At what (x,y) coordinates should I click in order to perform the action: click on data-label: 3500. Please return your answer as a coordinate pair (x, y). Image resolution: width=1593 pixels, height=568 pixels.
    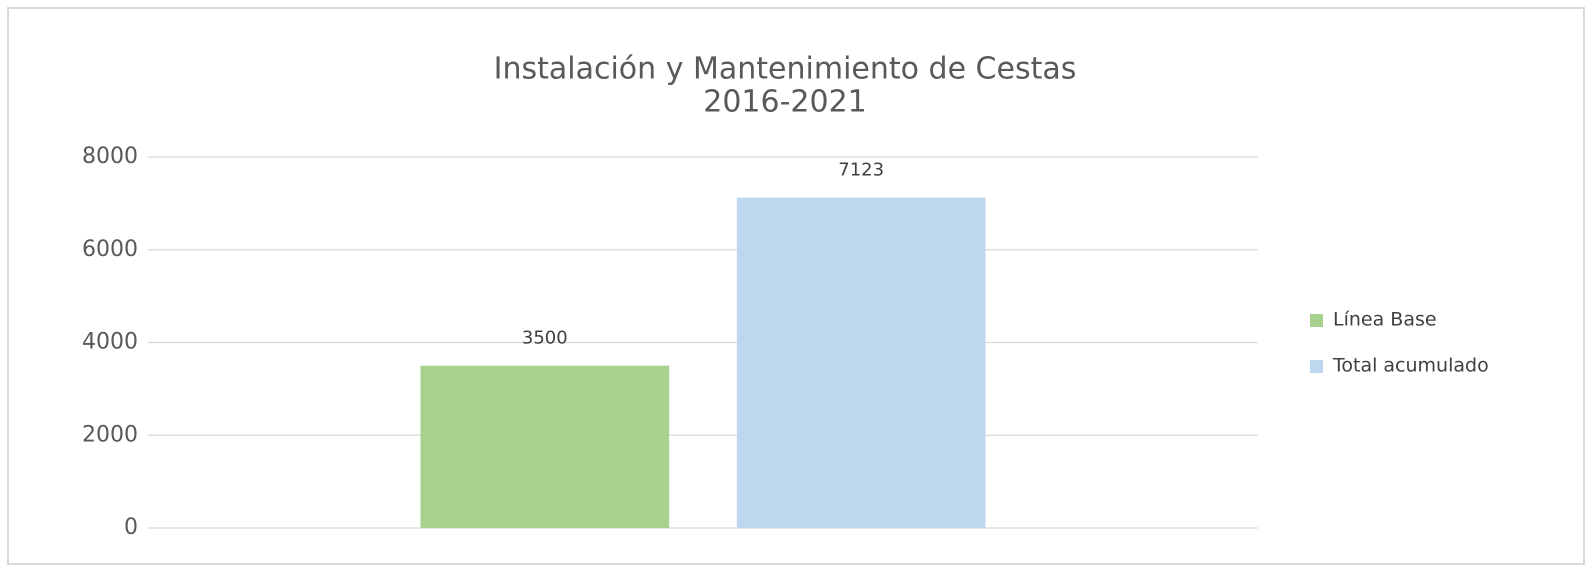
    Looking at the image, I should click on (545, 338).